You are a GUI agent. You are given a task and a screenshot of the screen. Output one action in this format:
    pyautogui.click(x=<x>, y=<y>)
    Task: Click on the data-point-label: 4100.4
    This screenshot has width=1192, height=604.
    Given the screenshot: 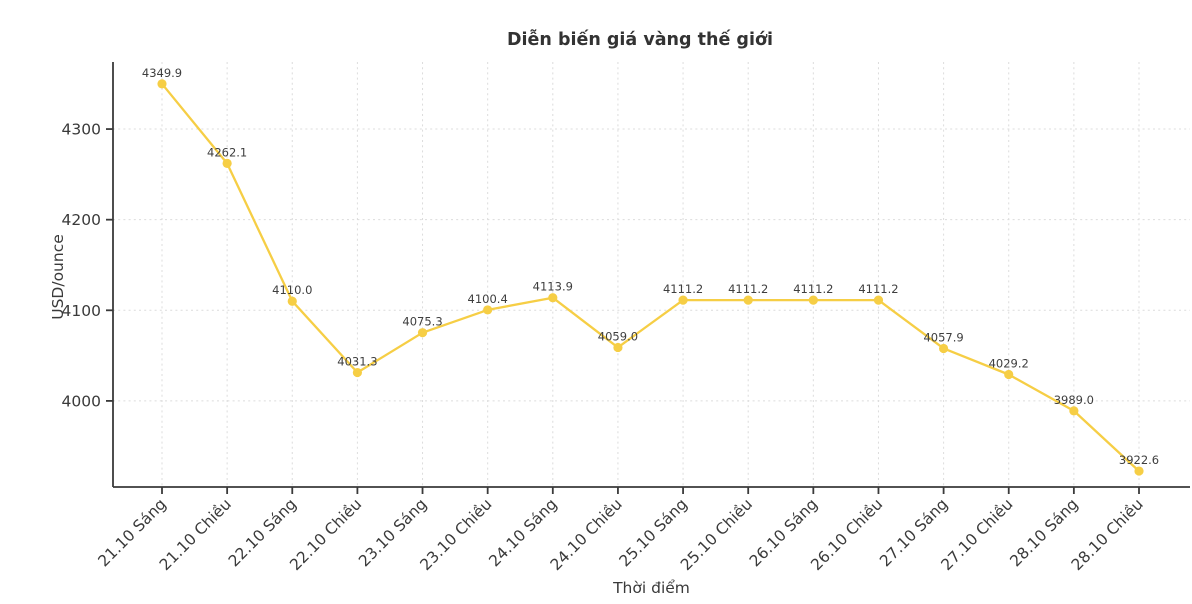 What is the action you would take?
    pyautogui.click(x=488, y=299)
    